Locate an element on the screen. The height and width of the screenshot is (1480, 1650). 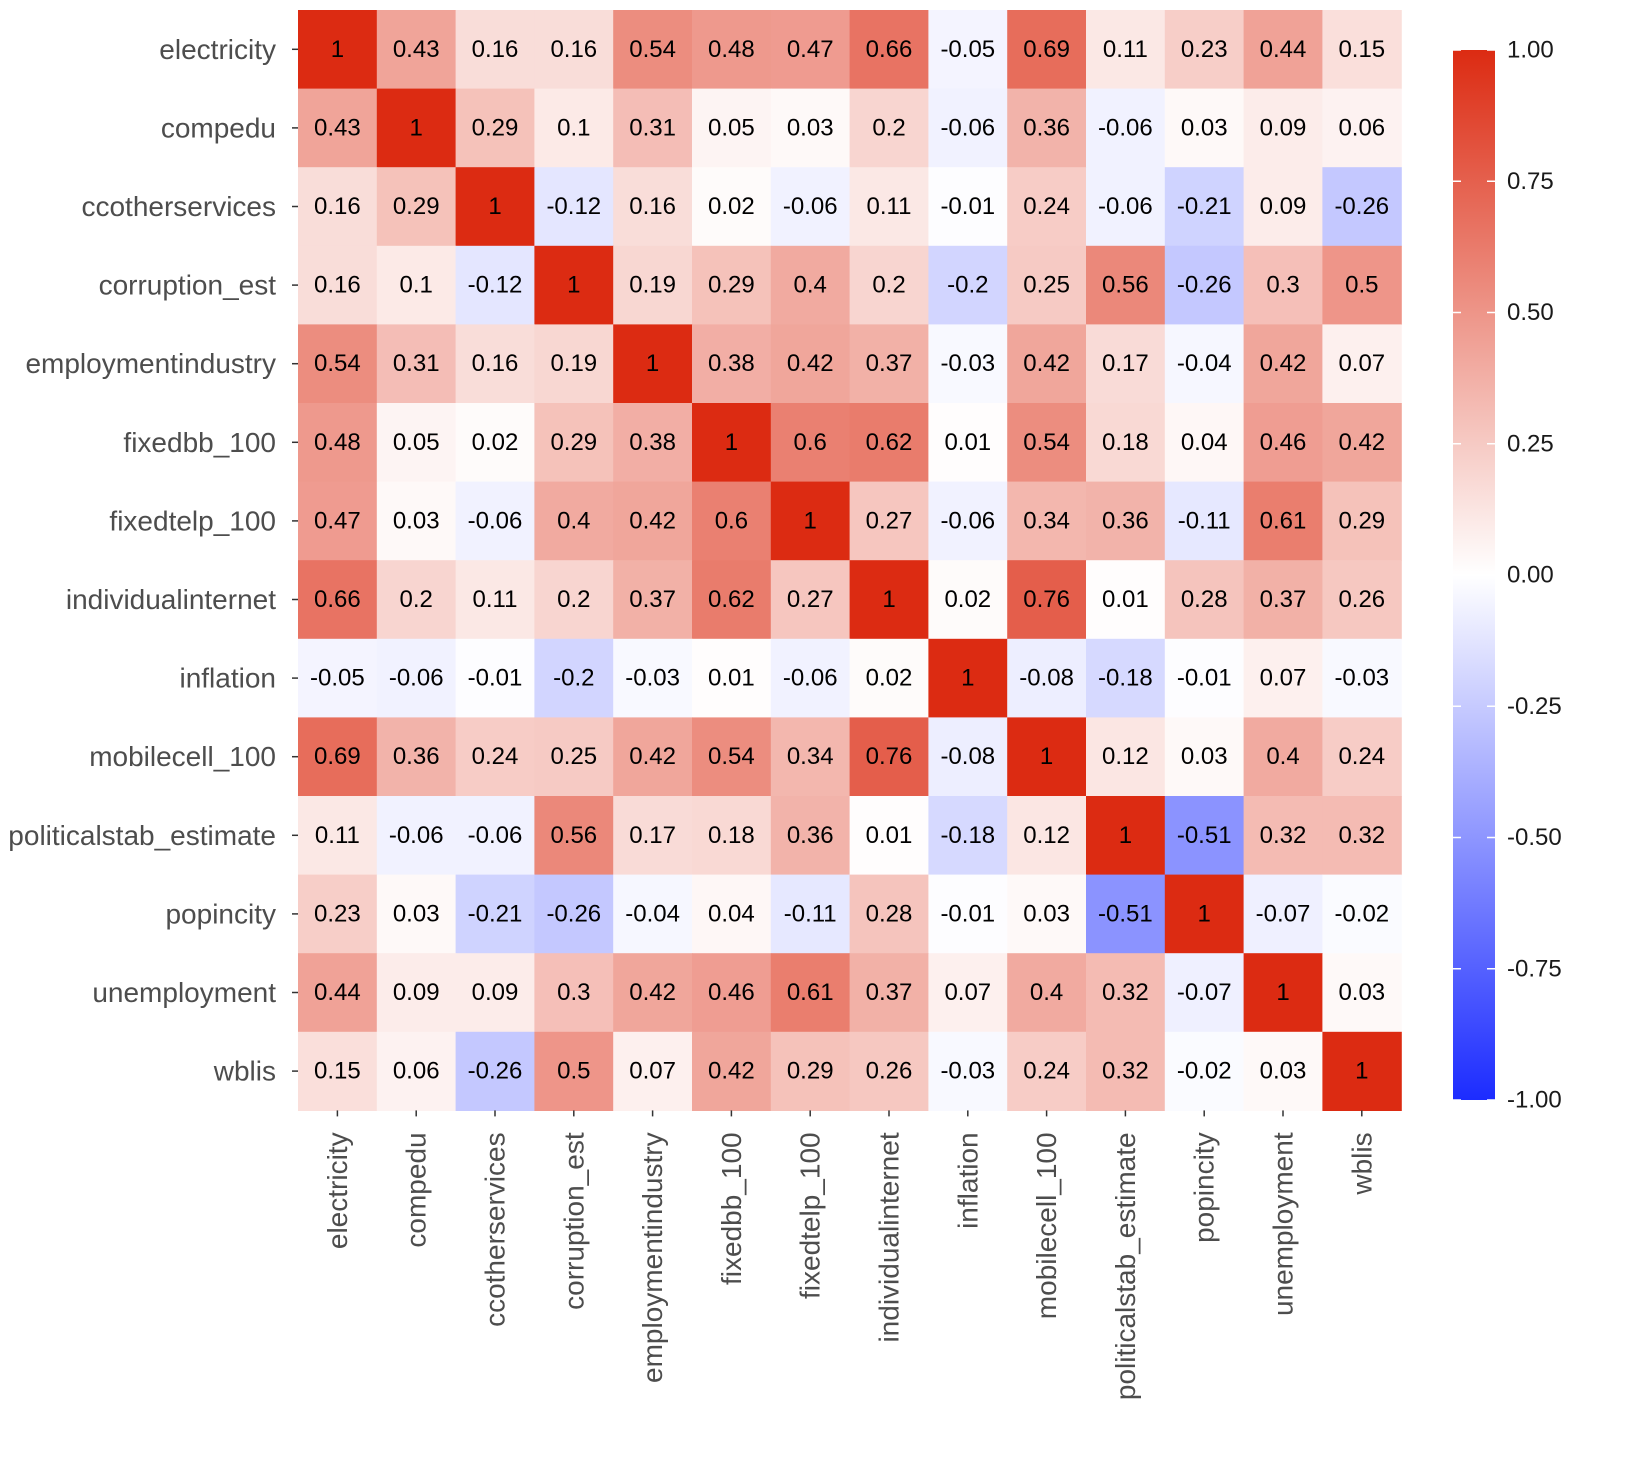
cell-value-label: 0.6 is located at coordinates (810, 442).